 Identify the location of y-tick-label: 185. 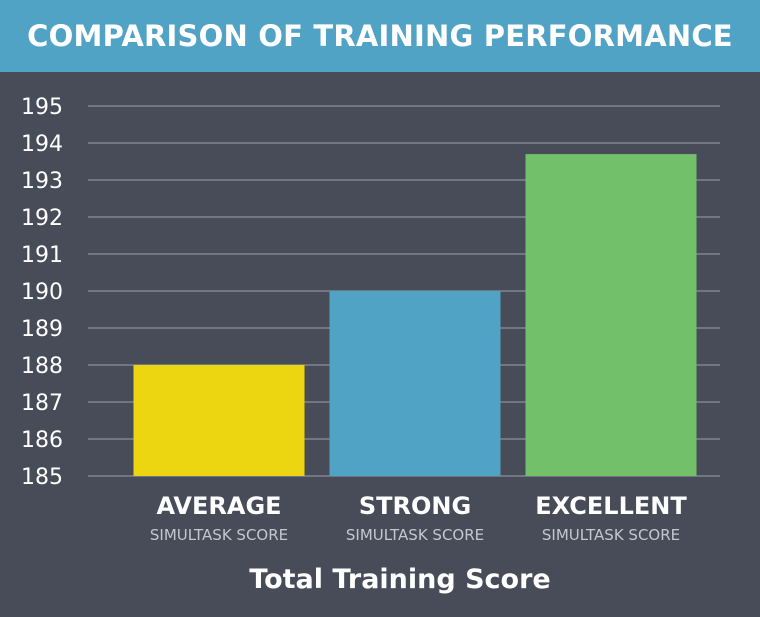
(42, 477).